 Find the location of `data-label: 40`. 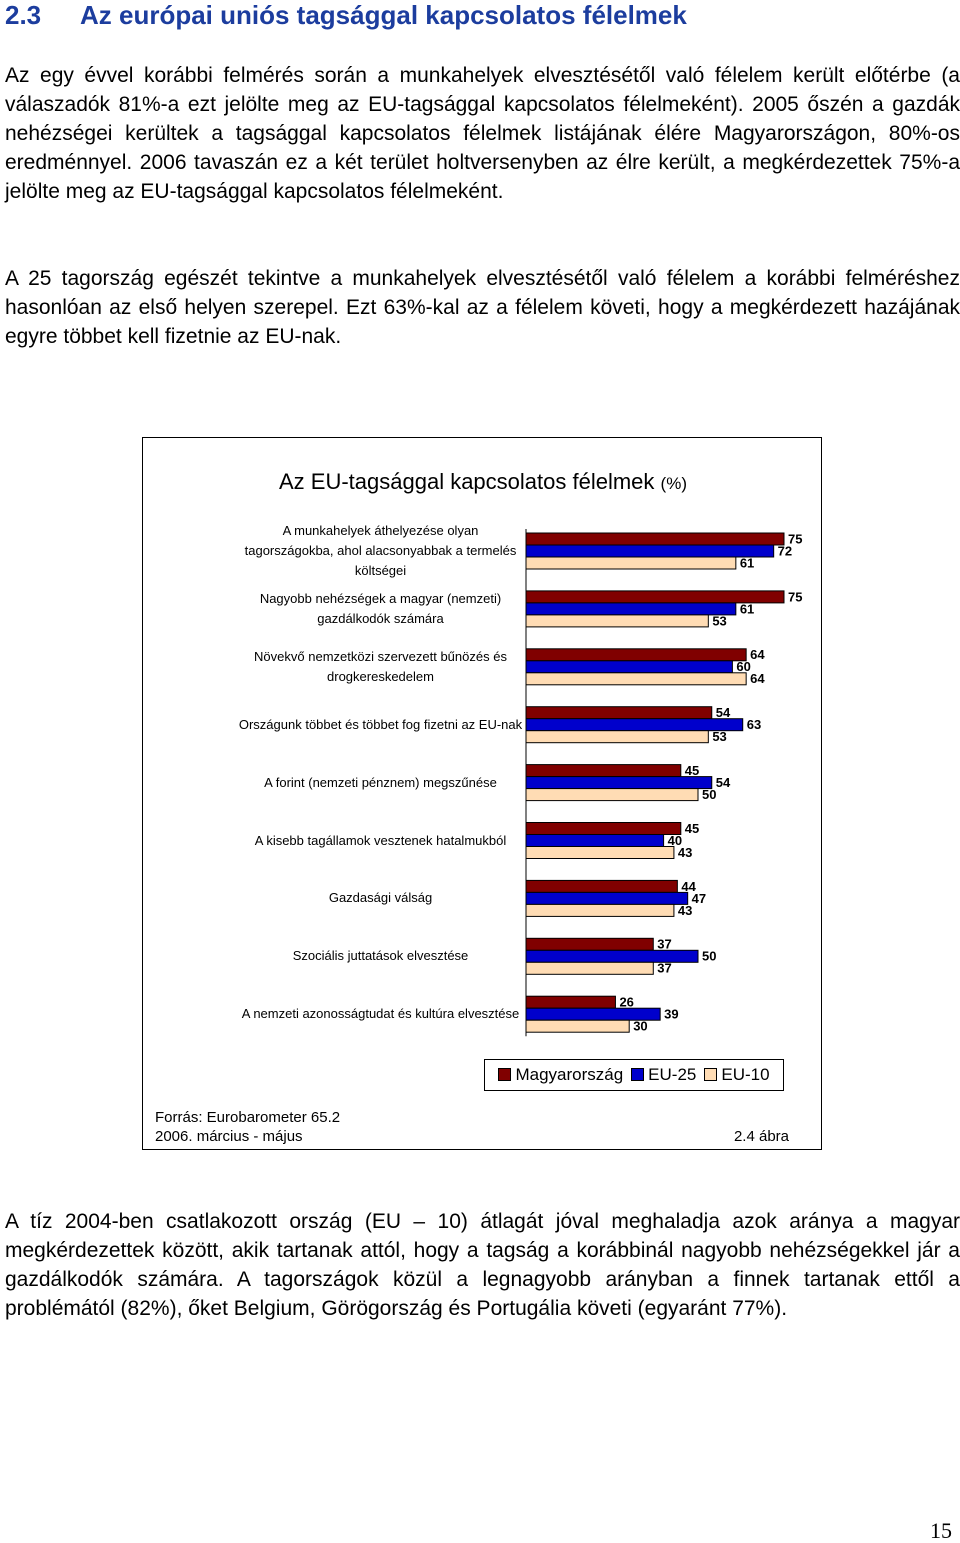

data-label: 40 is located at coordinates (675, 840).